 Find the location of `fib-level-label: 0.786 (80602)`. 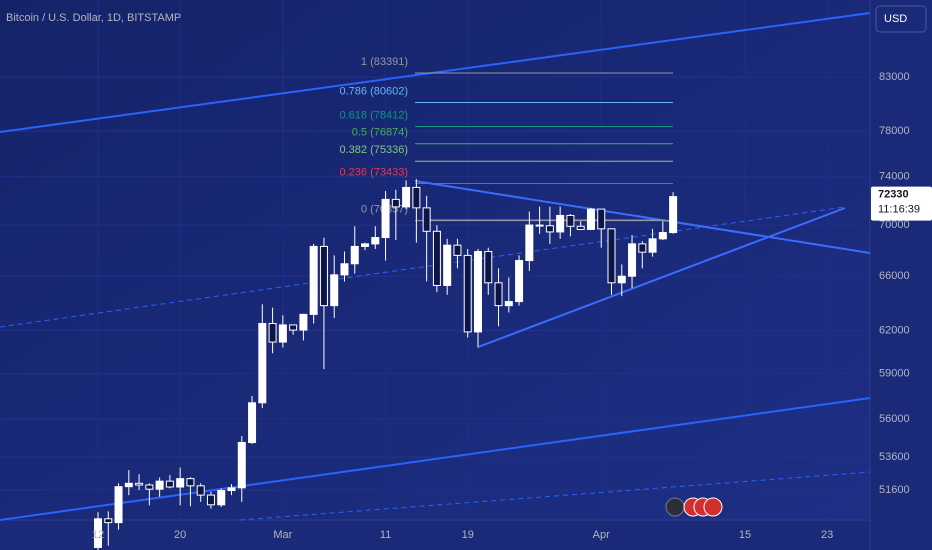

fib-level-label: 0.786 (80602) is located at coordinates (374, 91).